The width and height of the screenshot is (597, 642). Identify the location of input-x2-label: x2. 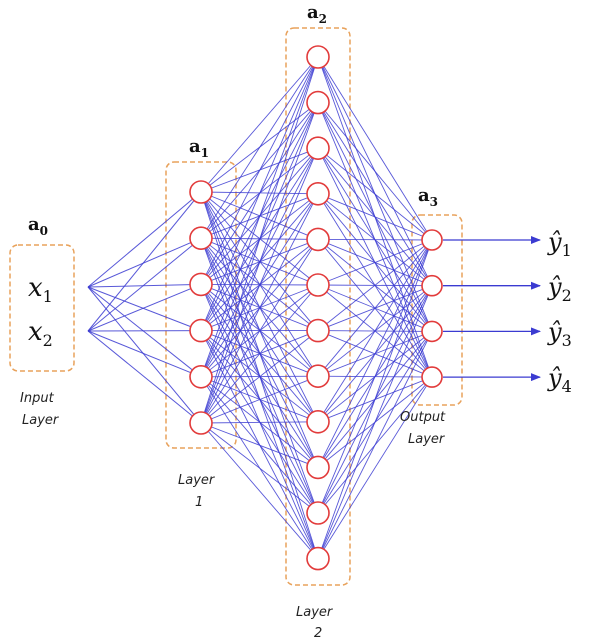
(40, 333).